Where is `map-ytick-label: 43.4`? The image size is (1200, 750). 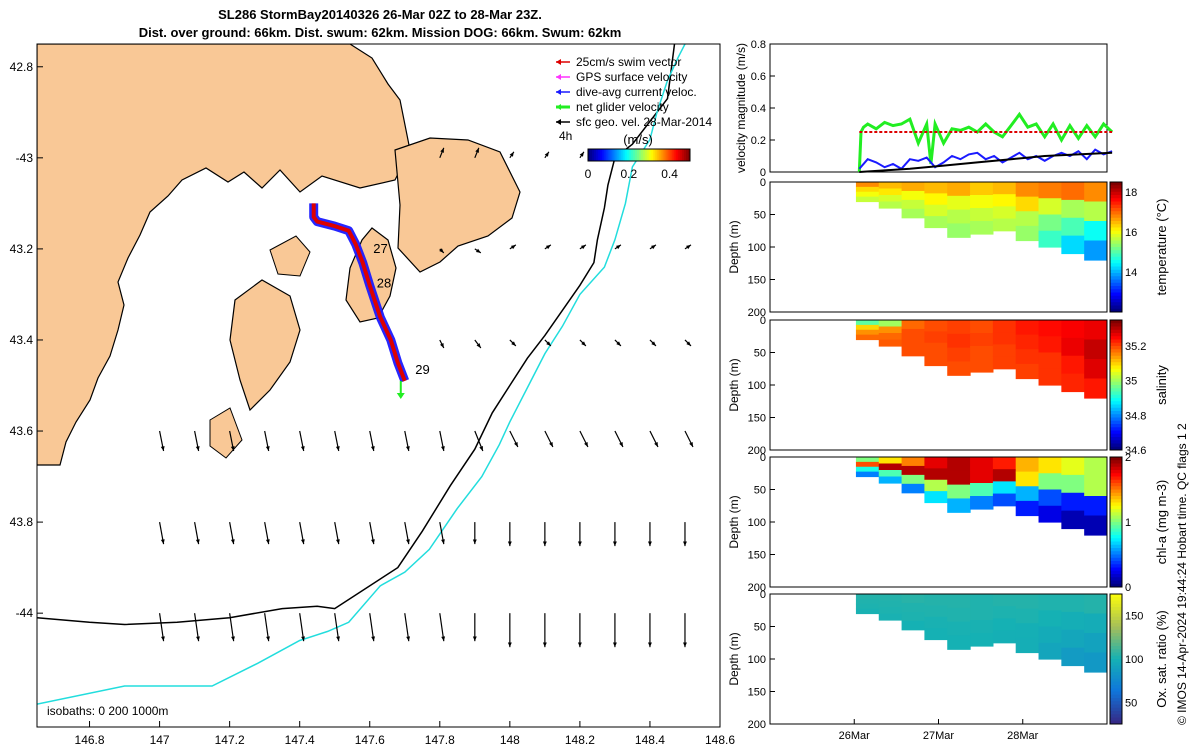
map-ytick-label: 43.4 is located at coordinates (22, 340).